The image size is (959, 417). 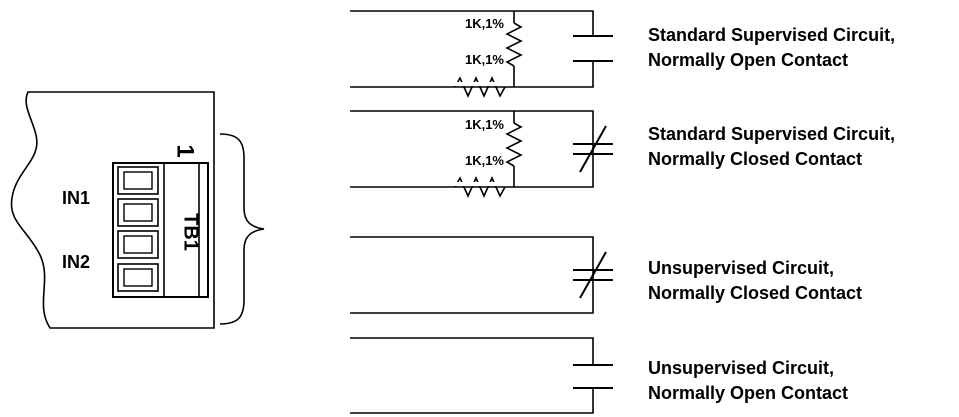 I want to click on curly-brace, so click(x=242, y=229).